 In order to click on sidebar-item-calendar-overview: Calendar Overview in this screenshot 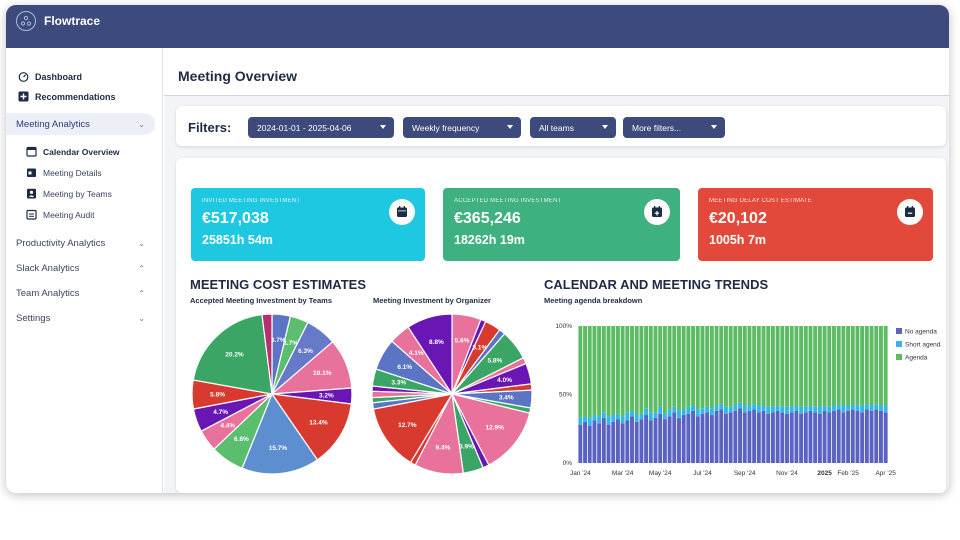, I will do `click(73, 151)`.